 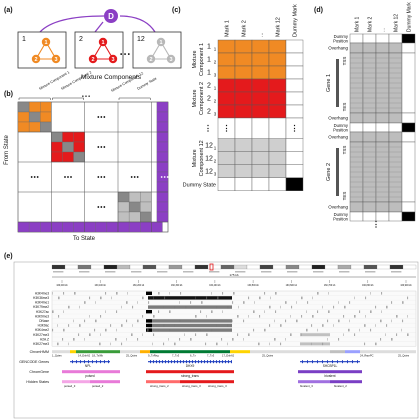 What do you see at coordinates (341, 41) in the screenshot?
I see `d-row-label: Position` at bounding box center [341, 41].